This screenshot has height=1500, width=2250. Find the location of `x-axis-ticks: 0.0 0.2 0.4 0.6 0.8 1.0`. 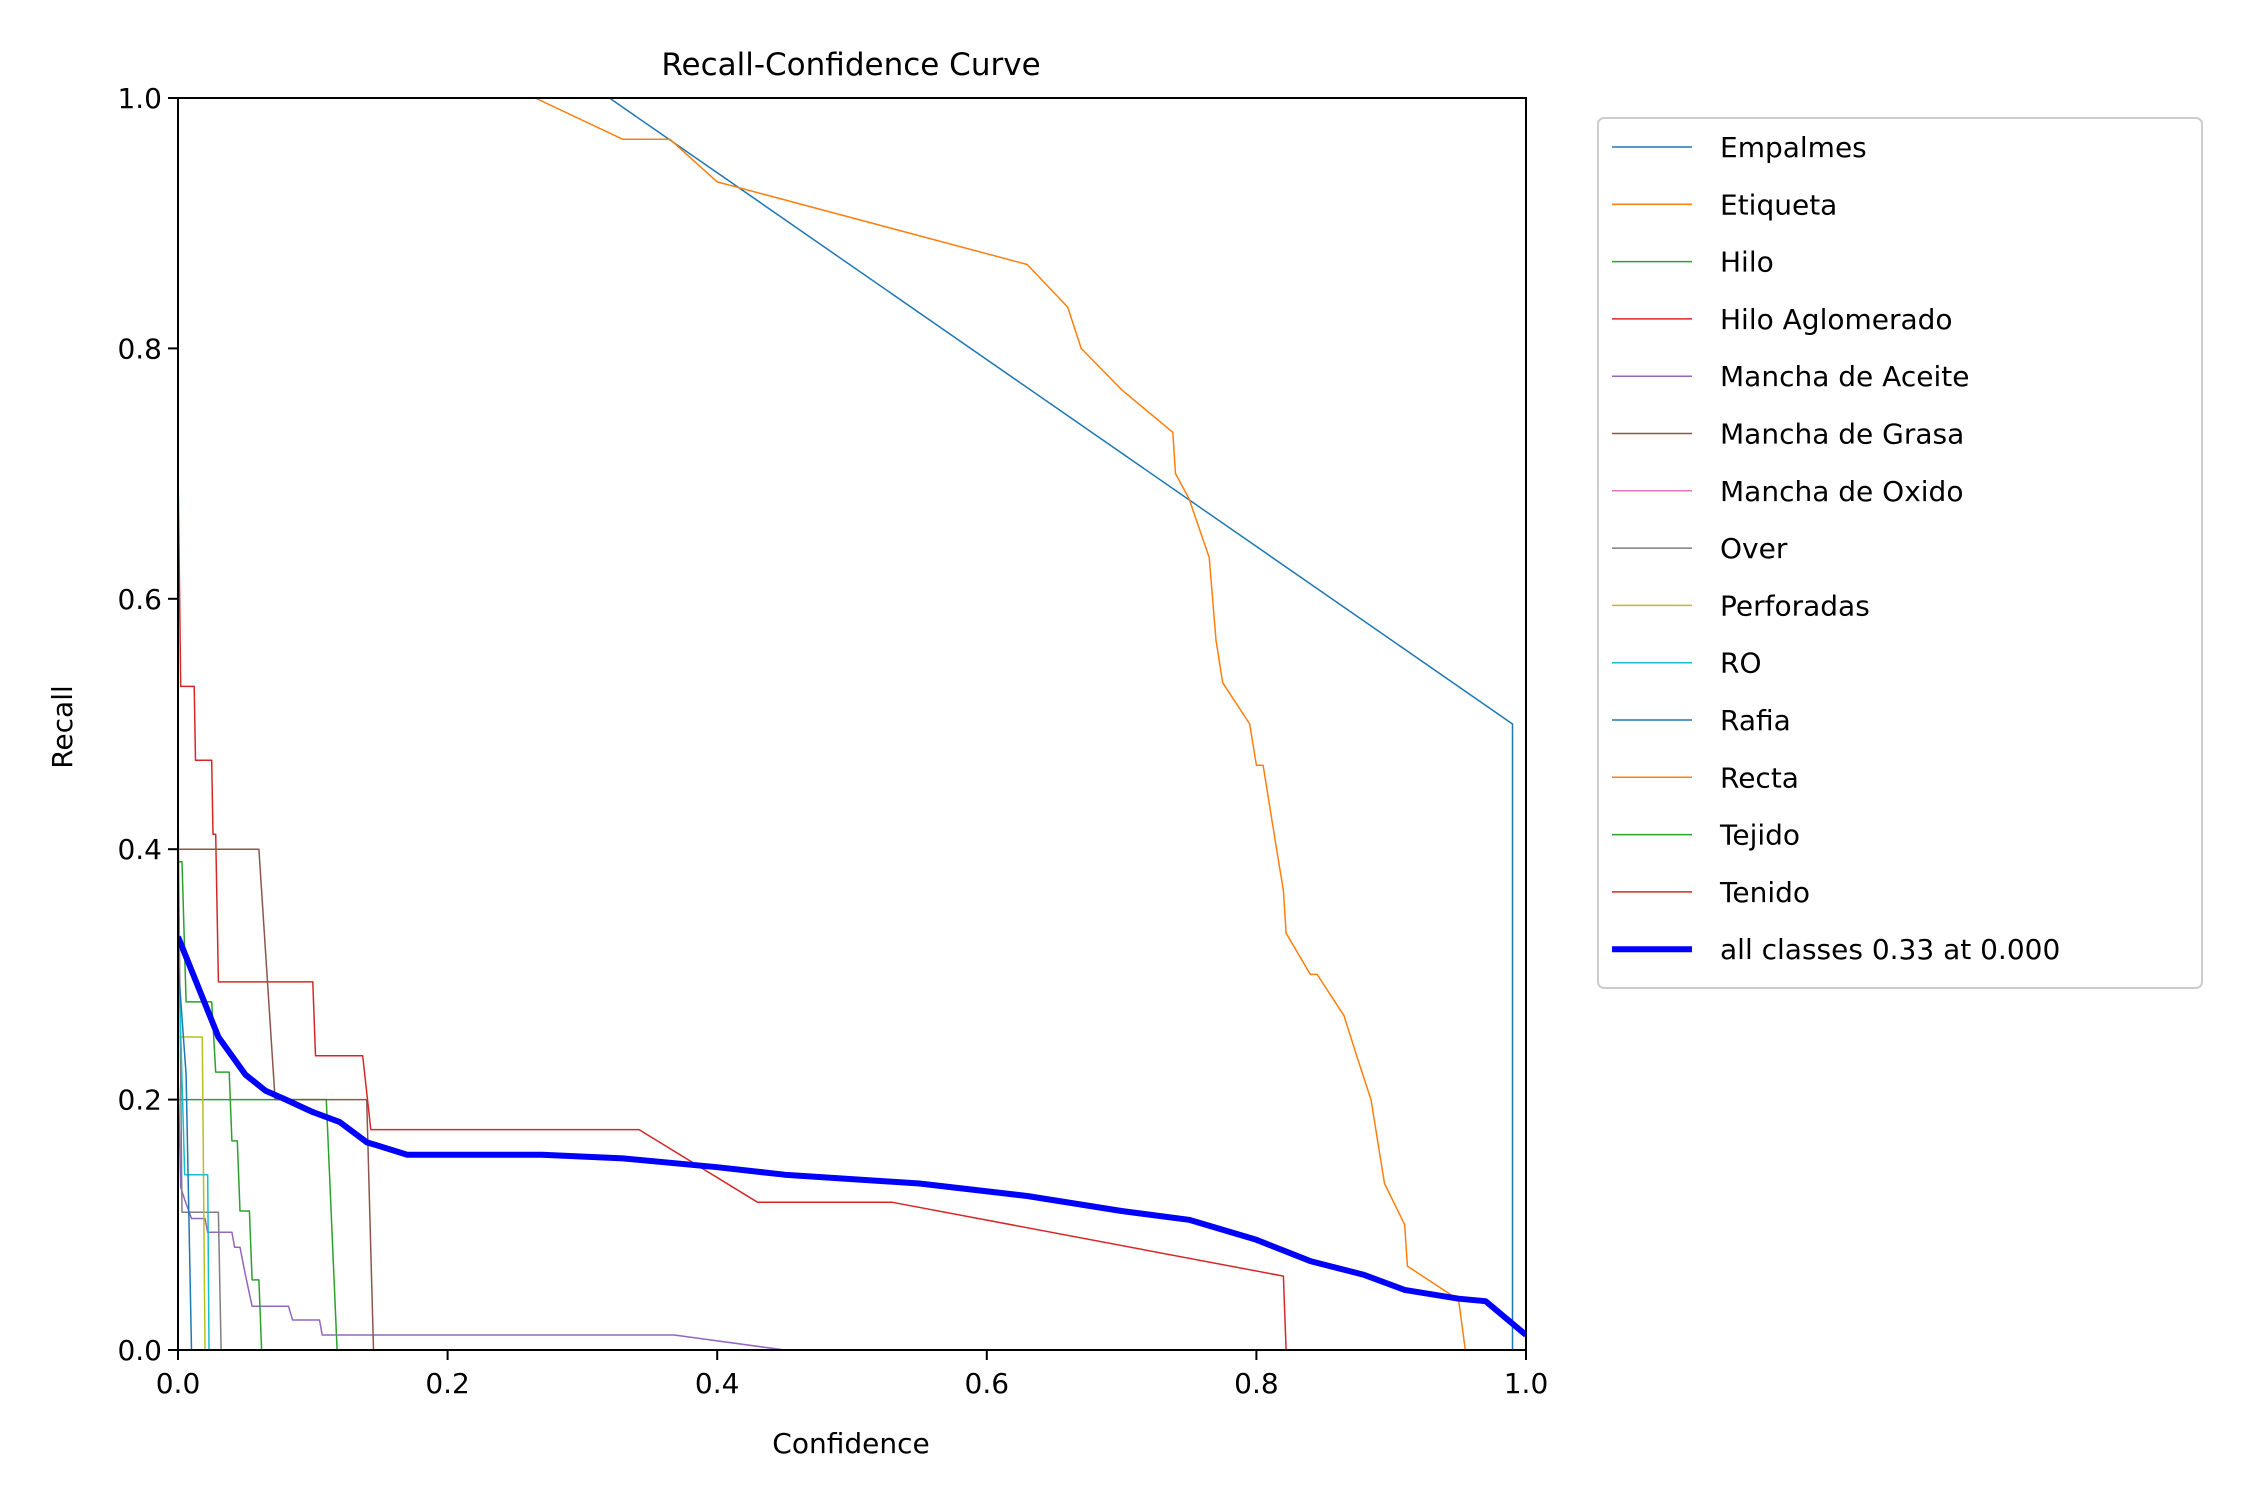

x-axis-ticks: 0.0 0.2 0.4 0.6 0.8 1.0 is located at coordinates (852, 1375).